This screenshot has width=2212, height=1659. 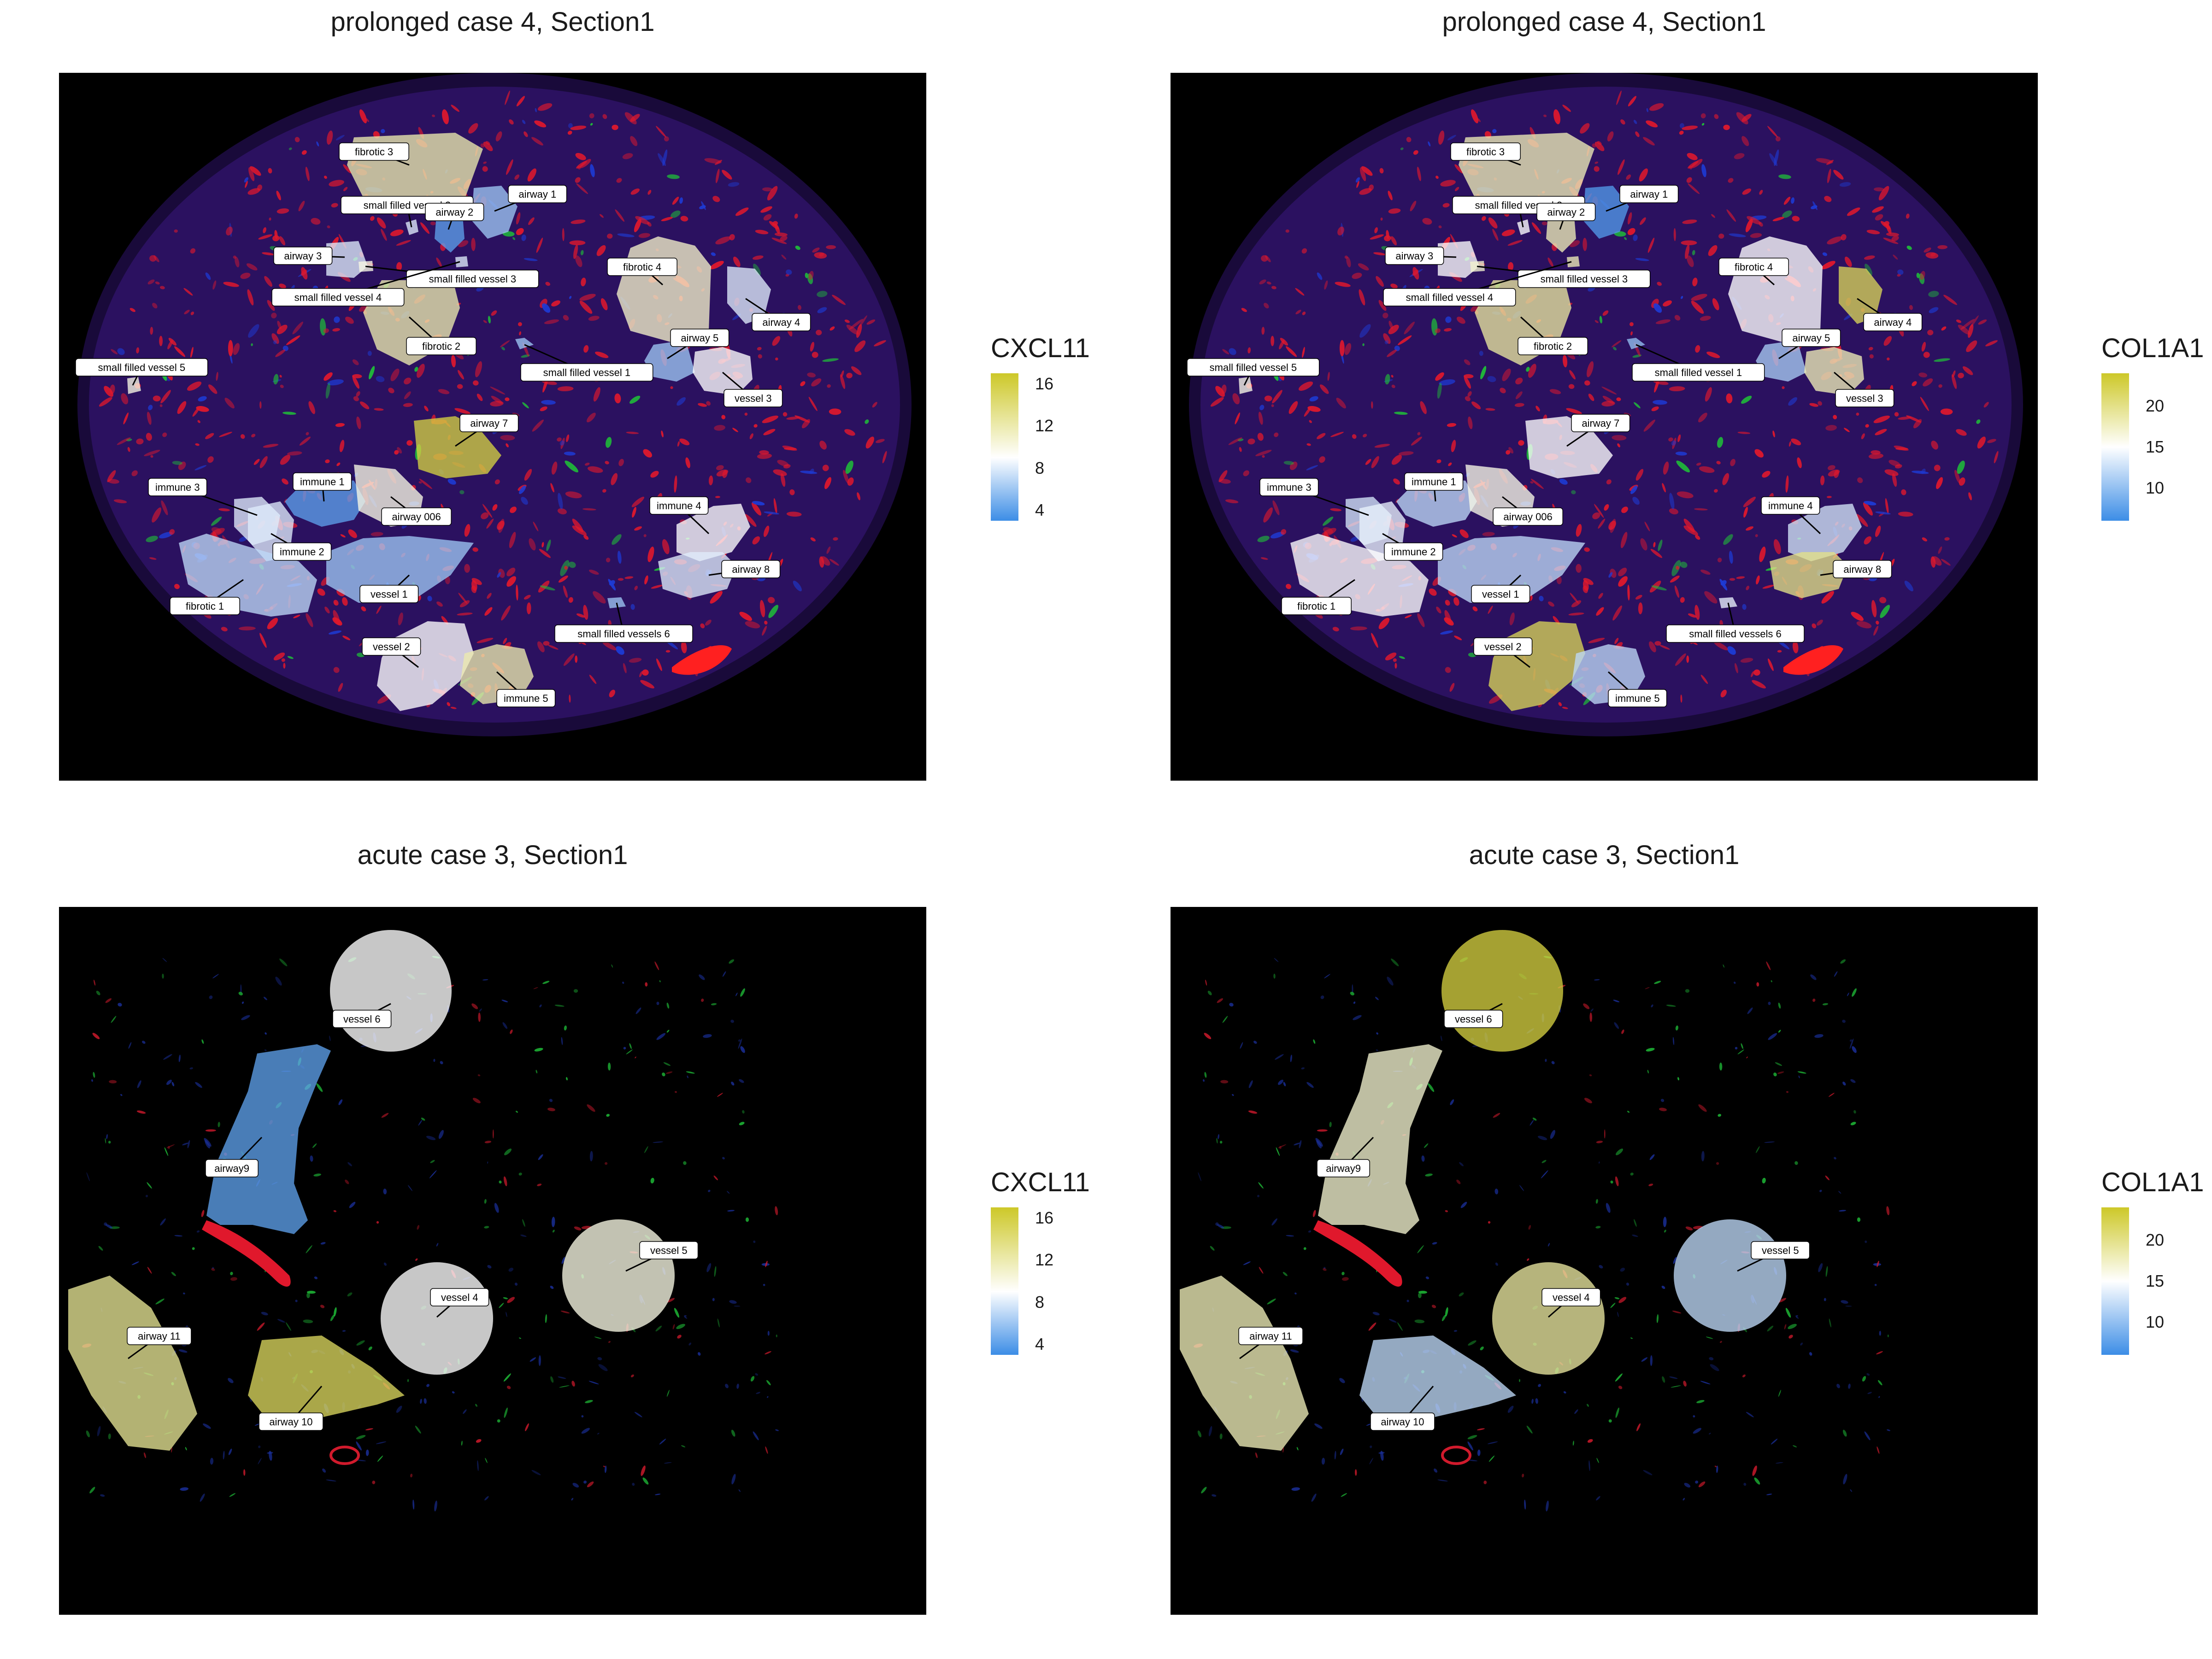 What do you see at coordinates (142, 367) in the screenshot?
I see `region-label: small filled vessel 5` at bounding box center [142, 367].